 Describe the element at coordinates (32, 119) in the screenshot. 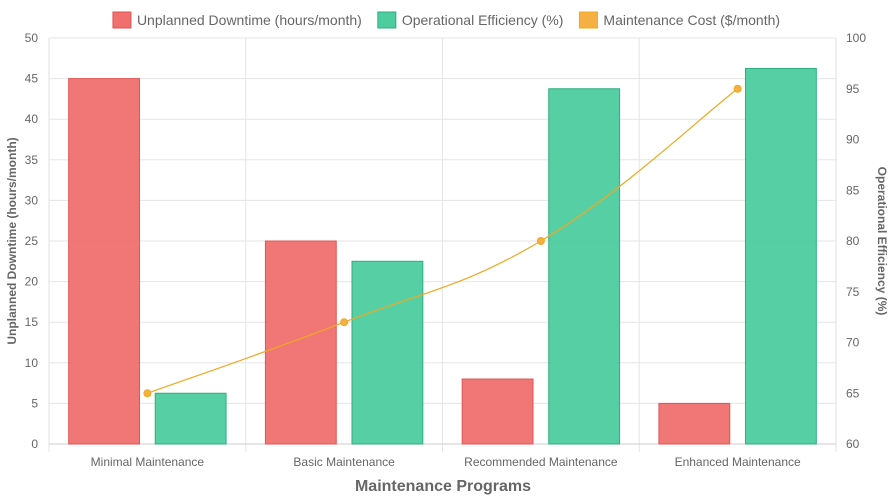

I see `y-left-tick-label: 40` at that location.